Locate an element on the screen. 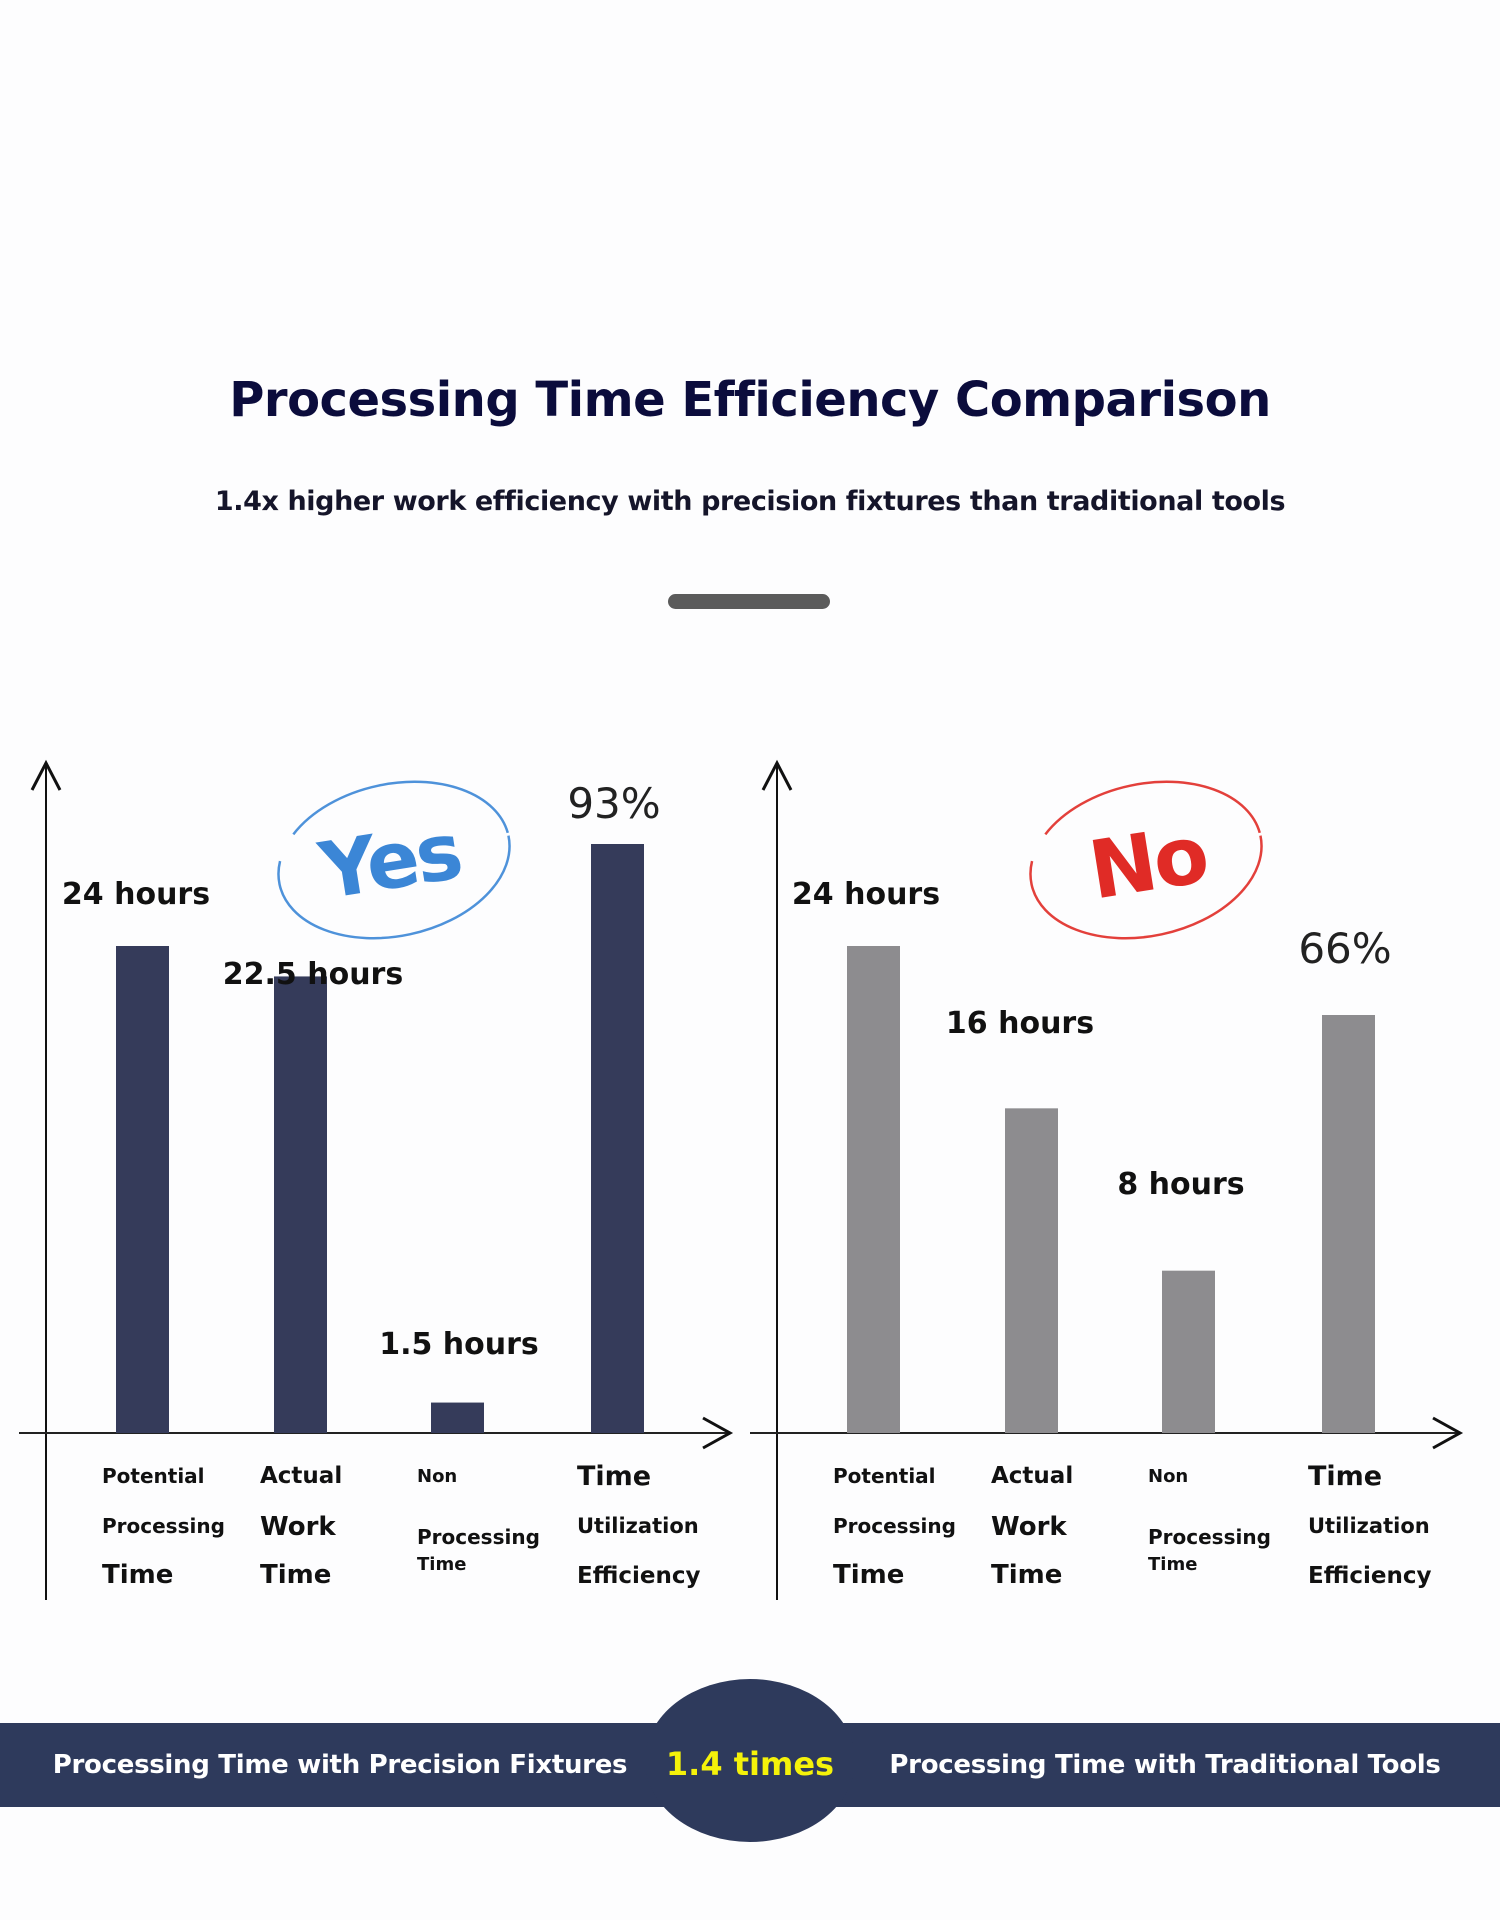 The width and height of the screenshot is (1500, 1920). no-stamp-icon is located at coordinates (1146, 860).